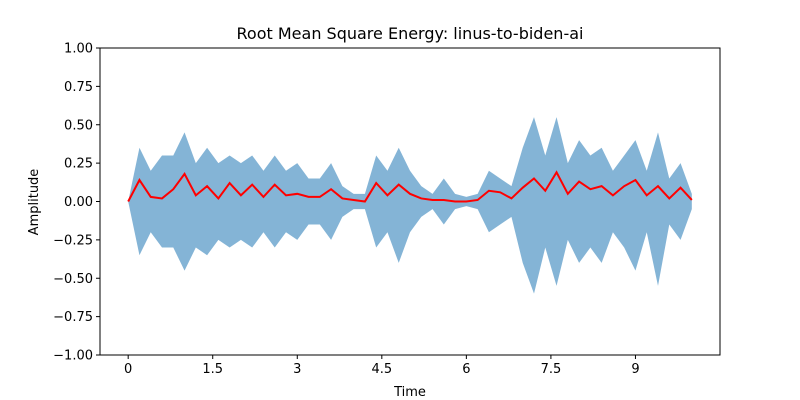  What do you see at coordinates (73, 356) in the screenshot?
I see `y-tick-label: −1.00` at bounding box center [73, 356].